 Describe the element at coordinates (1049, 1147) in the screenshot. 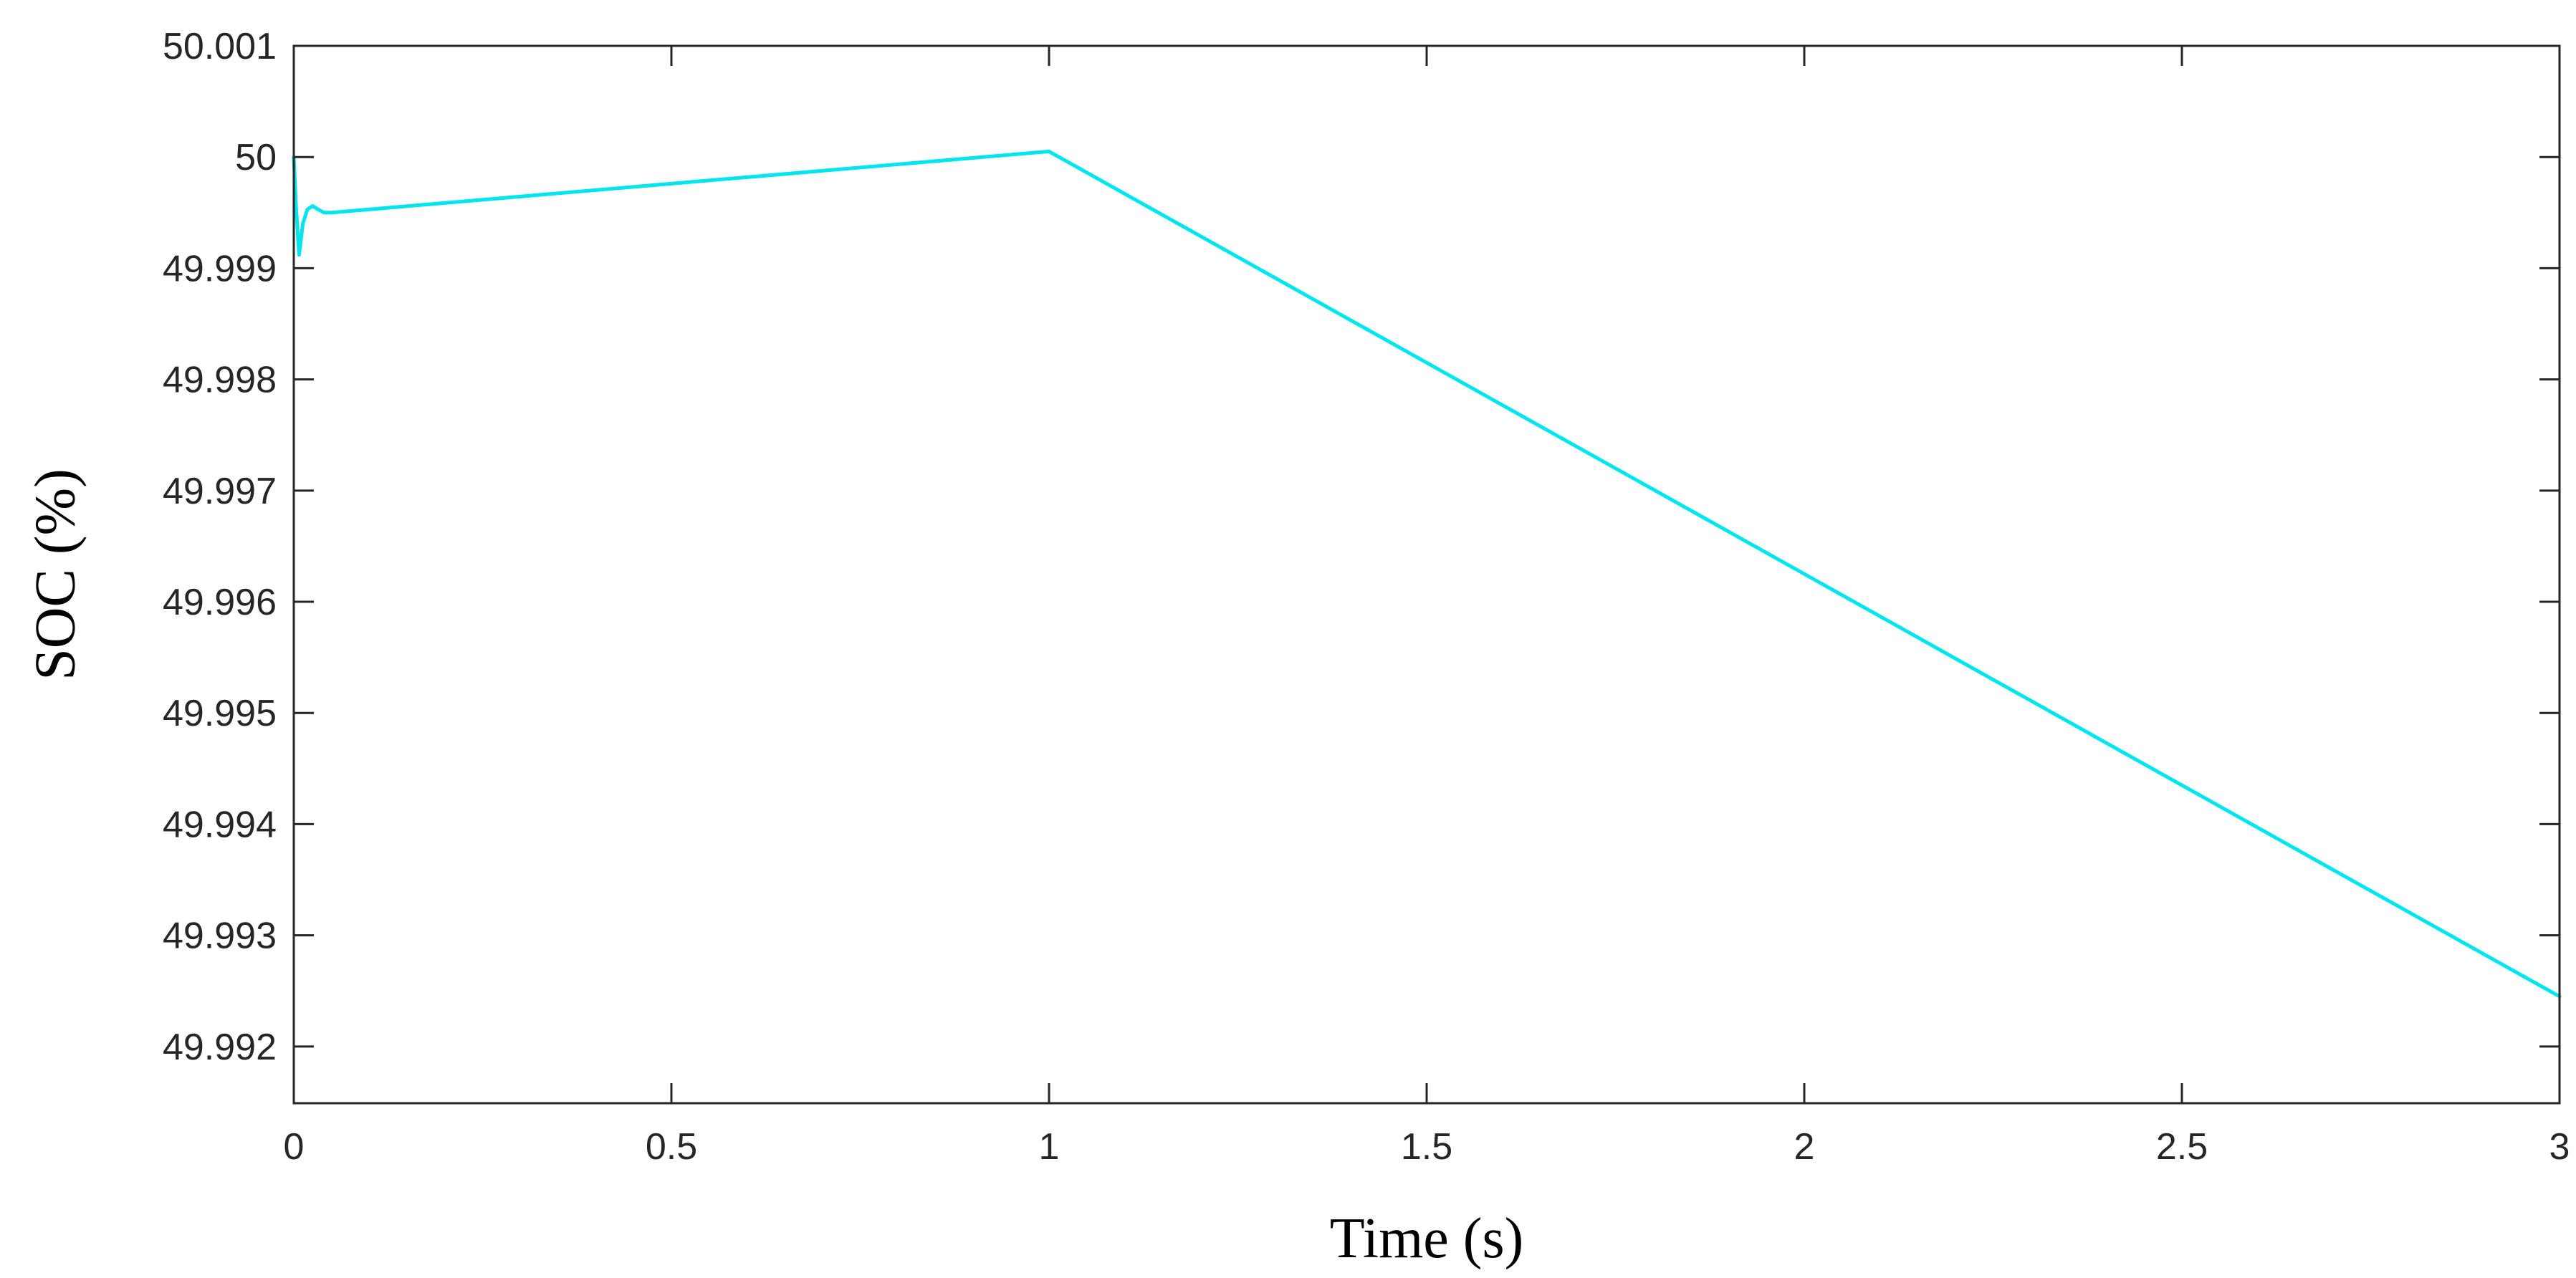

I see `x-tick-label: 1` at that location.